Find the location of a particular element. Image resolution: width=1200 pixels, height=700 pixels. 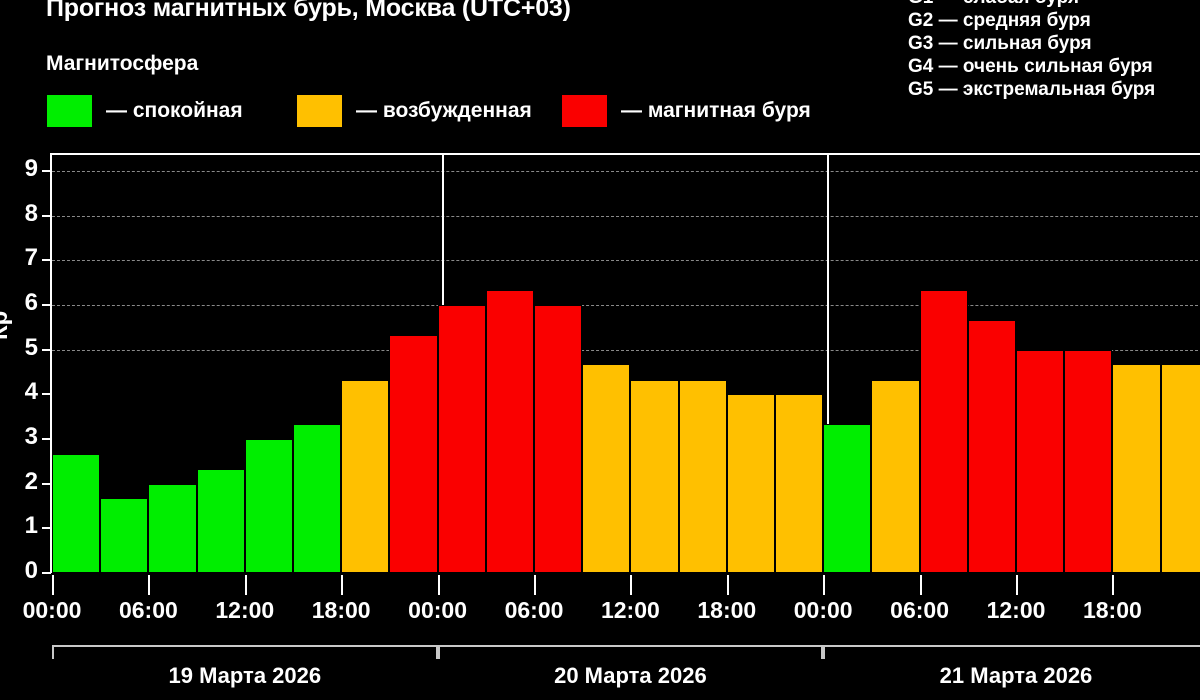

legend-label-storm: — магнитная буря is located at coordinates (716, 110).